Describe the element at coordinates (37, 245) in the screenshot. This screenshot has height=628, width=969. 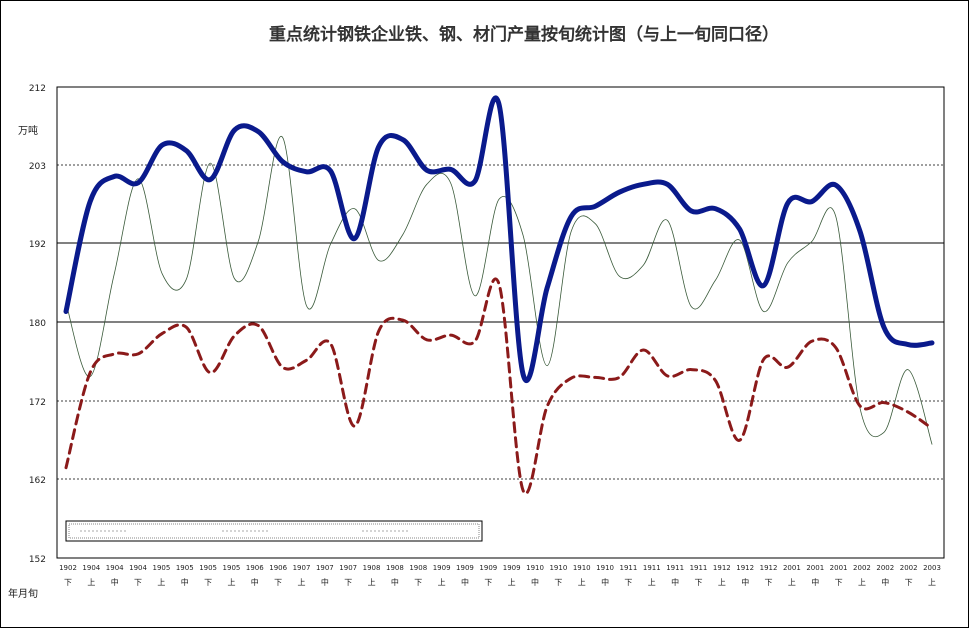
I see `y-tick-label: 192` at that location.